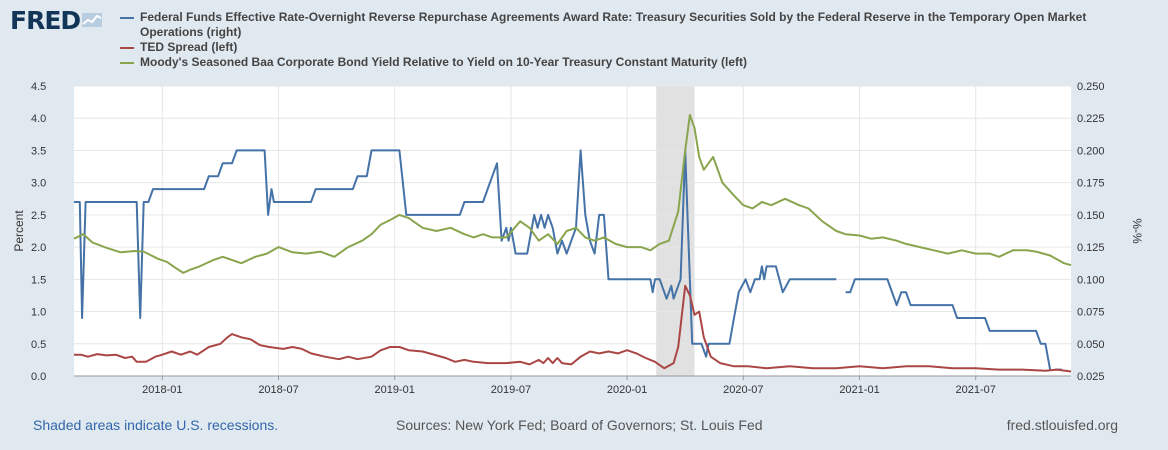 Image resolution: width=1168 pixels, height=450 pixels. Describe the element at coordinates (19, 231) in the screenshot. I see `y-left-axis-title: Percent` at that location.